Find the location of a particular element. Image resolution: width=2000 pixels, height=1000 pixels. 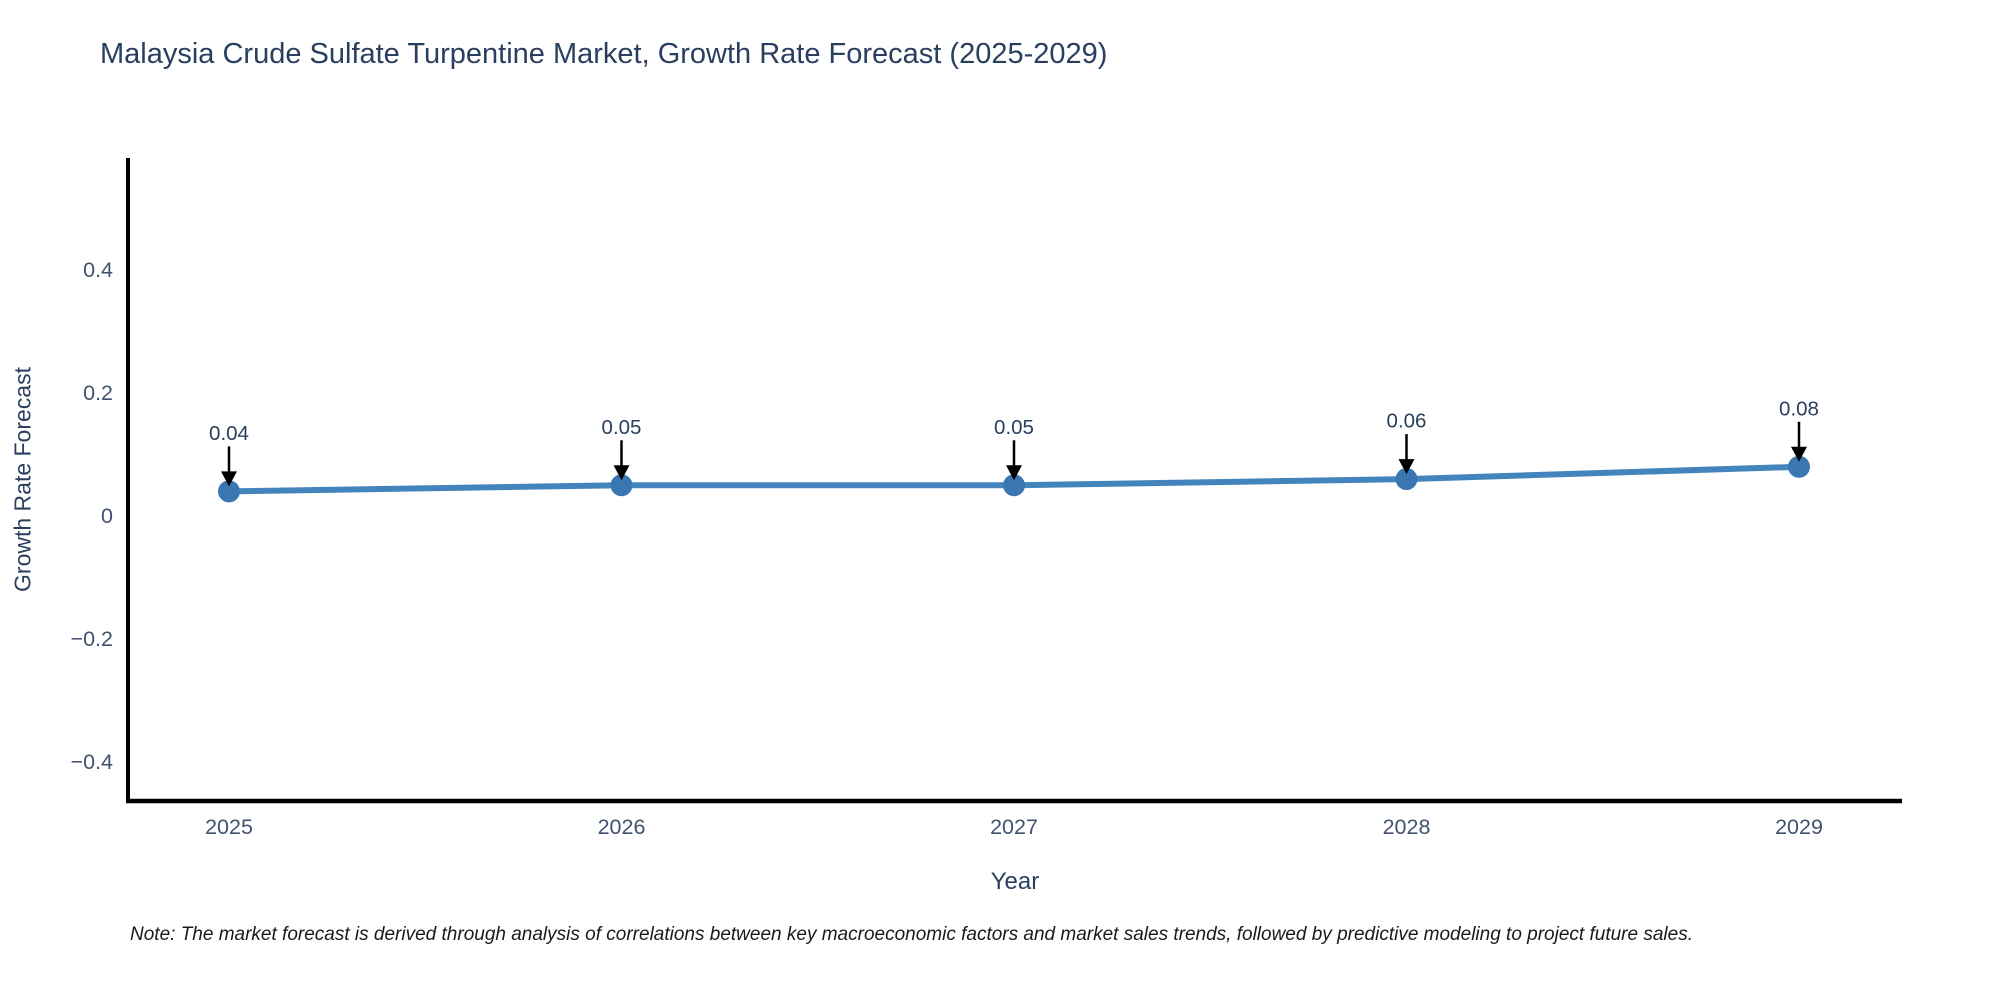

x-tick-label: 2026 is located at coordinates (622, 827).